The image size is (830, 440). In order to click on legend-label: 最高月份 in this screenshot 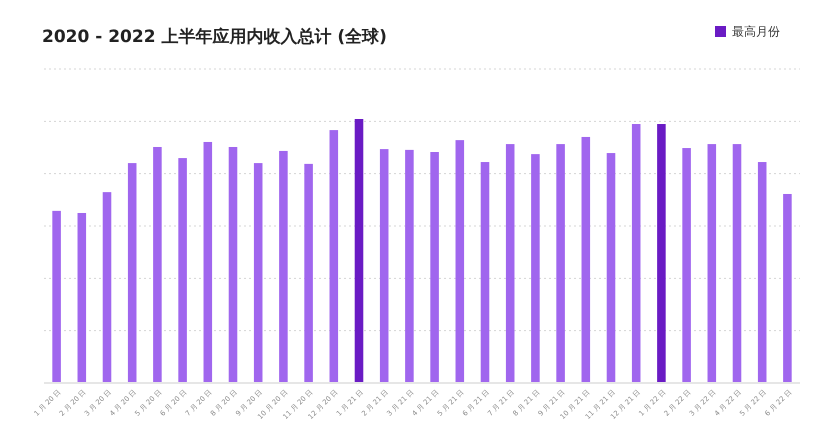, I will do `click(756, 31)`.